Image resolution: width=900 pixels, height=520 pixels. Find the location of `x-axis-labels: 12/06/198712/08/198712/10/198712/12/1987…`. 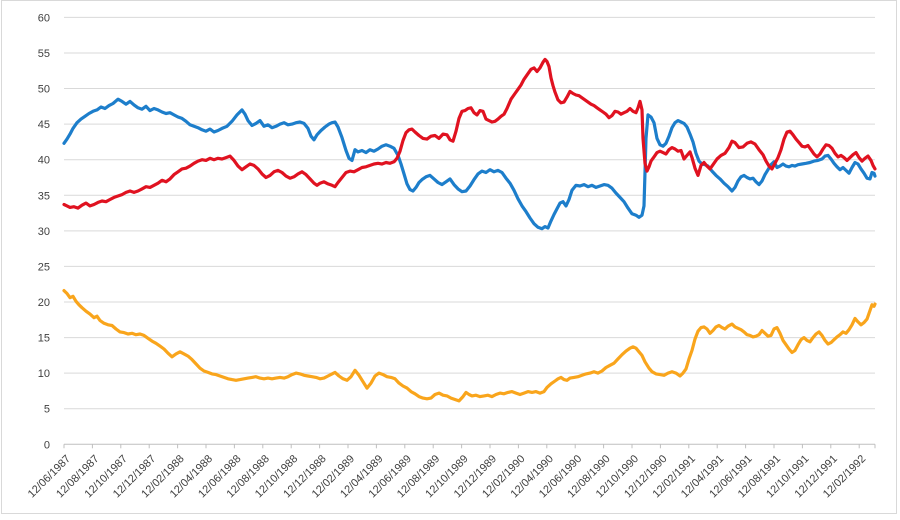

x-axis-labels: 12/06/198712/08/198712/10/198712/12/1987… is located at coordinates (447, 476).